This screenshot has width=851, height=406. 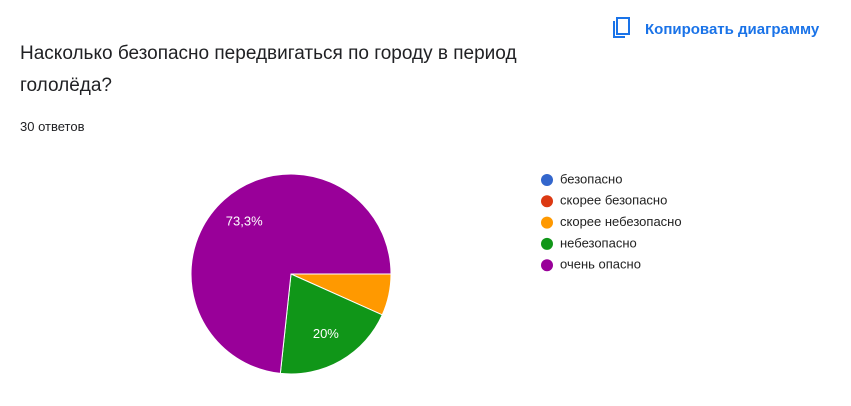 What do you see at coordinates (326, 333) in the screenshot?
I see `slice-label: 20%` at bounding box center [326, 333].